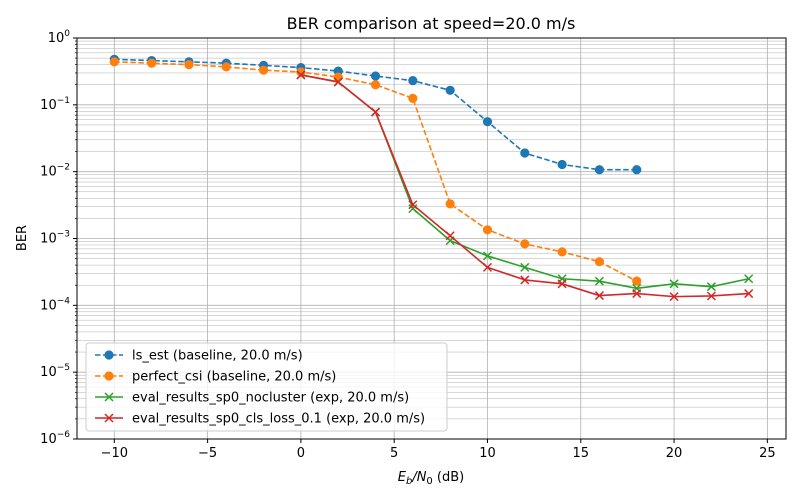 This screenshot has height=500, width=800. I want to click on y-tick-exponent: −4, so click(64, 301).